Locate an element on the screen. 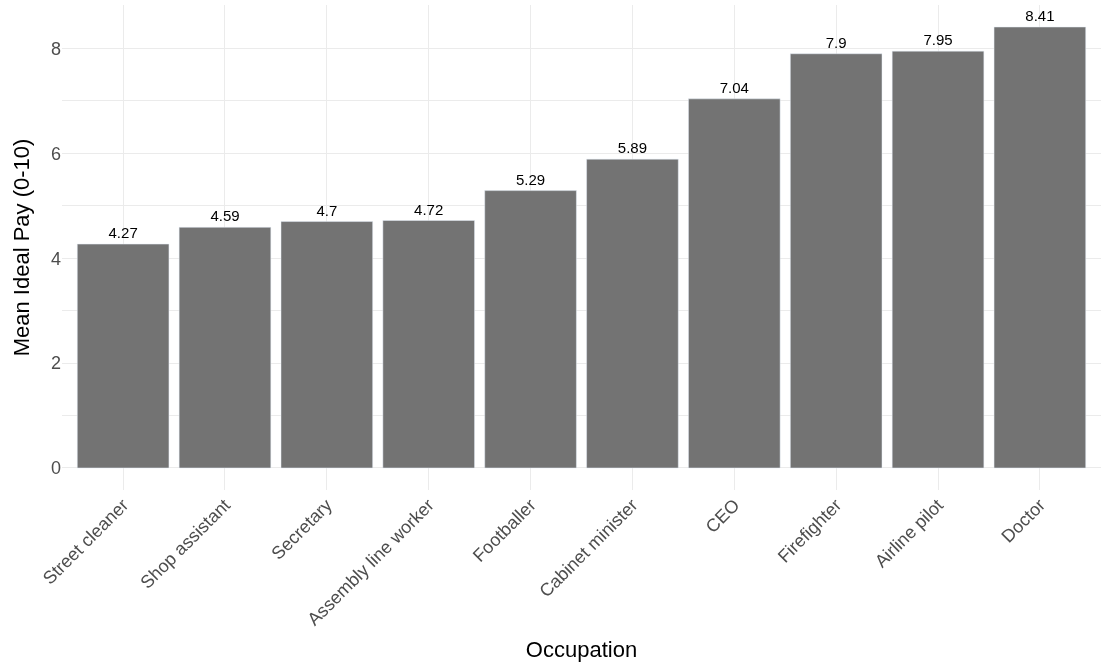 The height and width of the screenshot is (662, 1103). data-label: 7.9 is located at coordinates (836, 42).